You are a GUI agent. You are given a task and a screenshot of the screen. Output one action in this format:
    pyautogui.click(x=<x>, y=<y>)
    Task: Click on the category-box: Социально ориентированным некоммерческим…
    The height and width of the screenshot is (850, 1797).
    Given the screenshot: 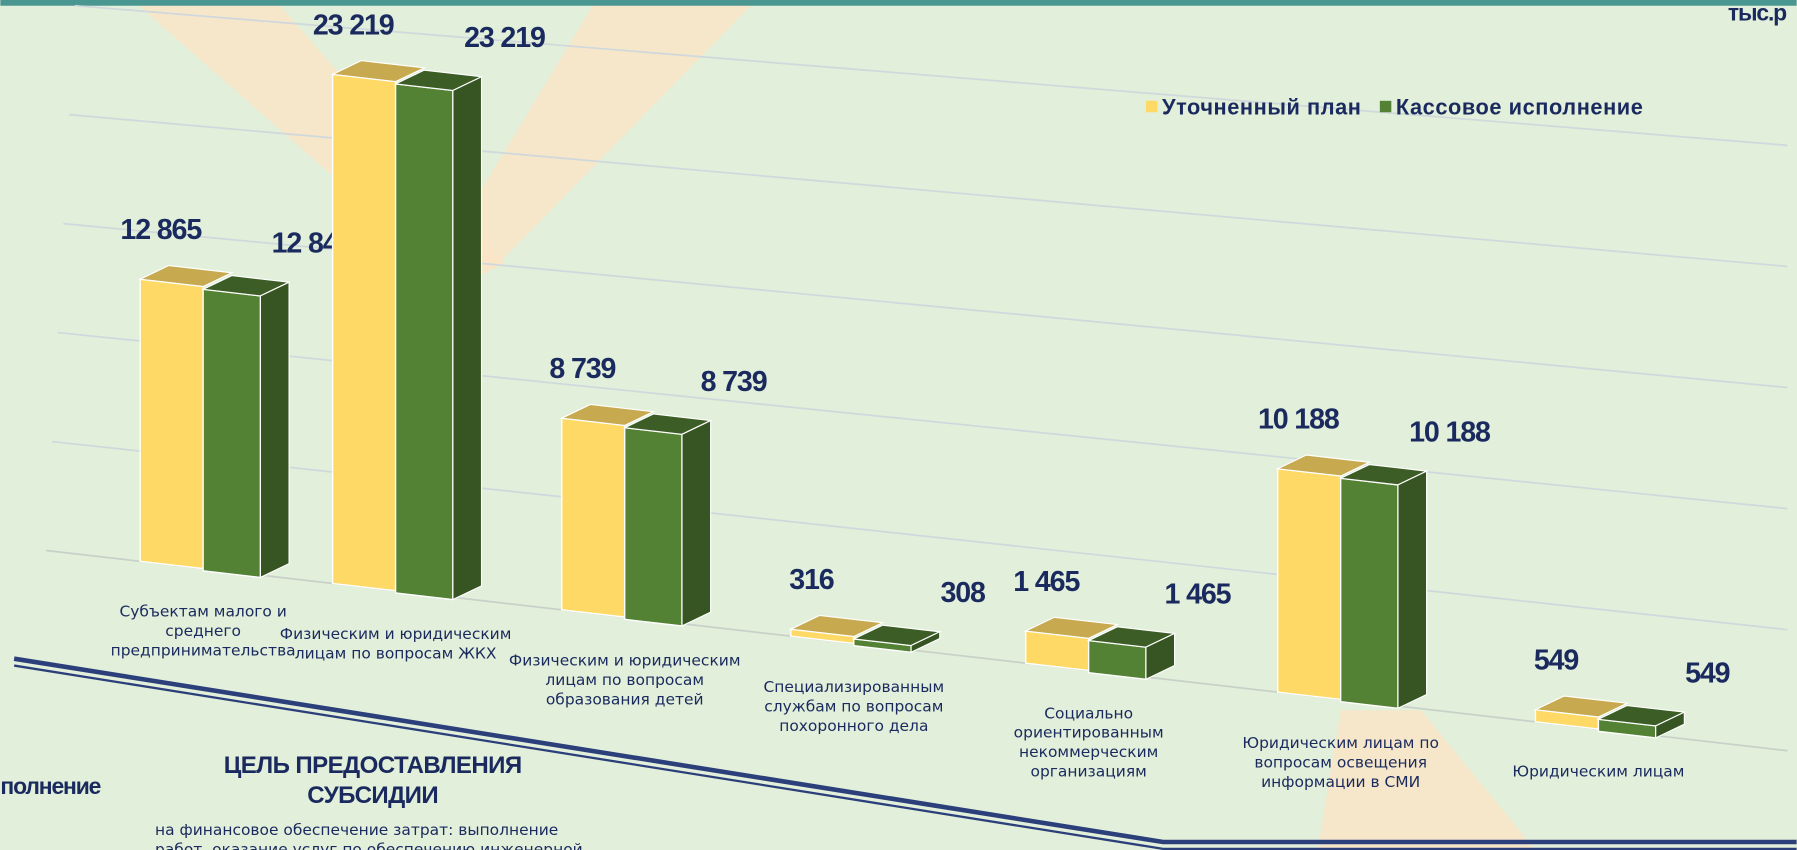 What is the action you would take?
    pyautogui.click(x=1088, y=743)
    